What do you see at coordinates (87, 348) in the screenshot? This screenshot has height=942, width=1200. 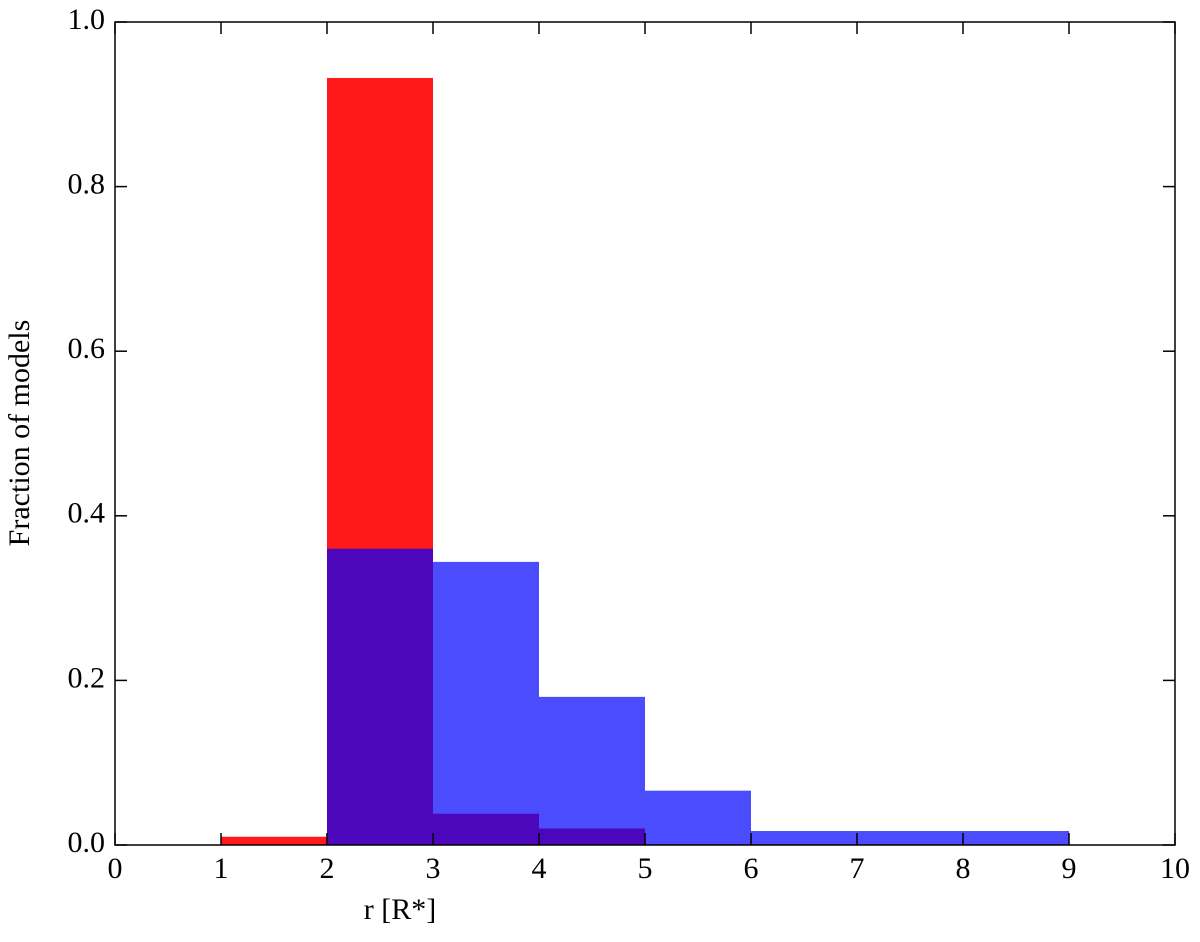 I see `y-tick-label: 0.6` at bounding box center [87, 348].